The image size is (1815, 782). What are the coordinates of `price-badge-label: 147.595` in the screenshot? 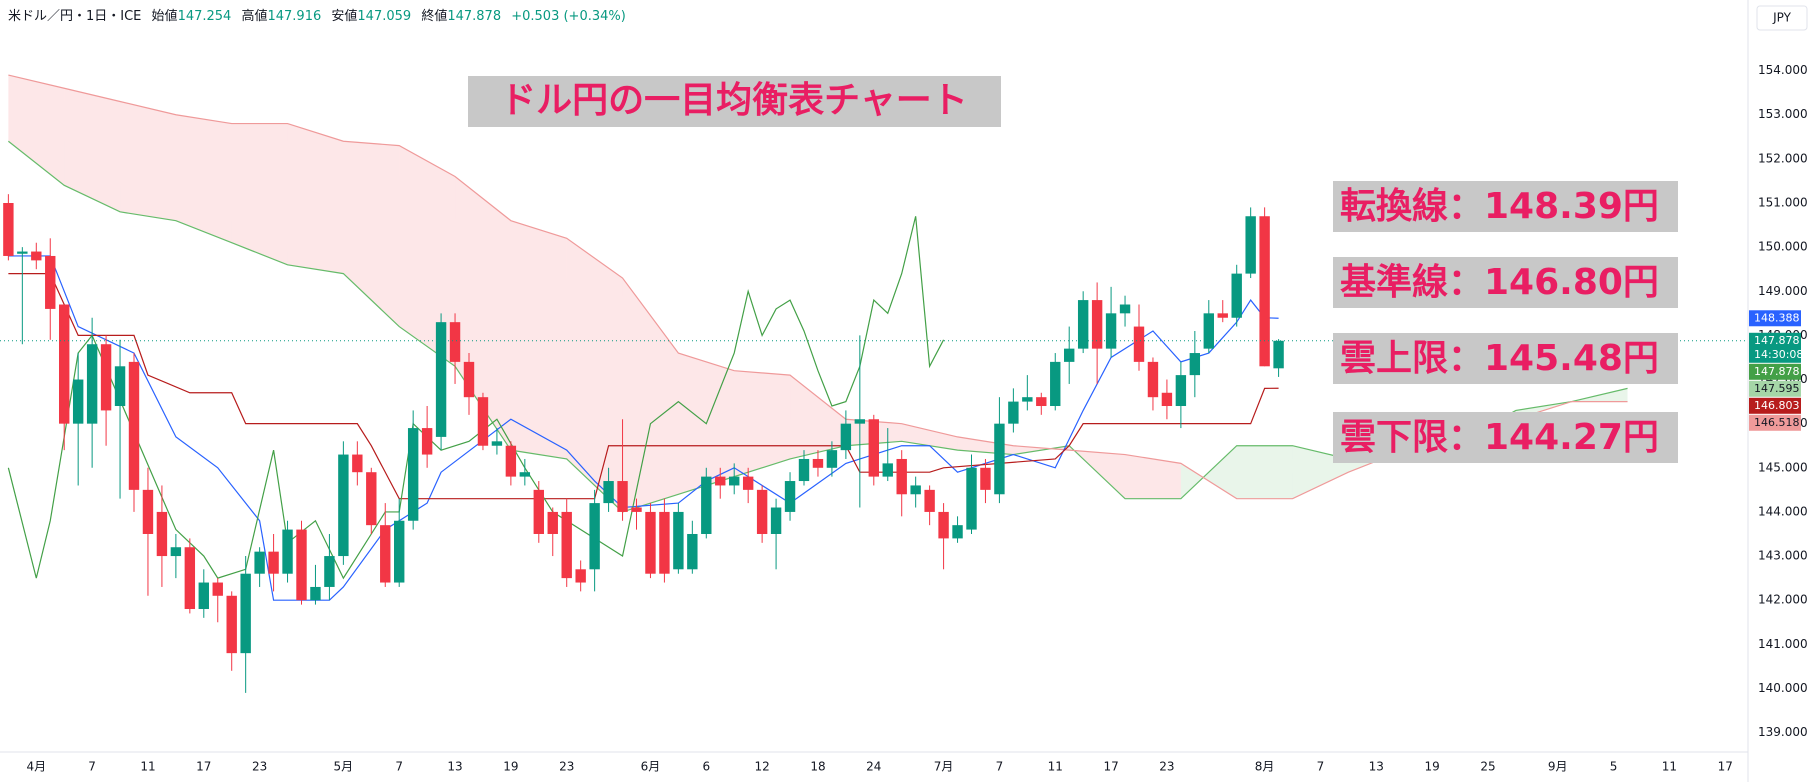 It's located at (1777, 388).